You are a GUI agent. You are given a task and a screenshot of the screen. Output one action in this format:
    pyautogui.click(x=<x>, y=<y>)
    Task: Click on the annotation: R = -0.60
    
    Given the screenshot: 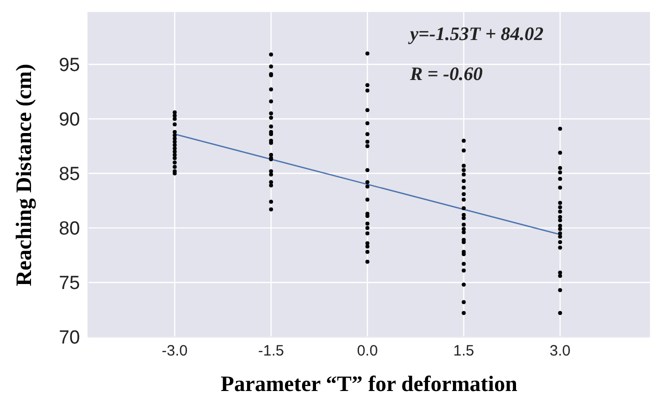 What is the action you would take?
    pyautogui.click(x=446, y=75)
    